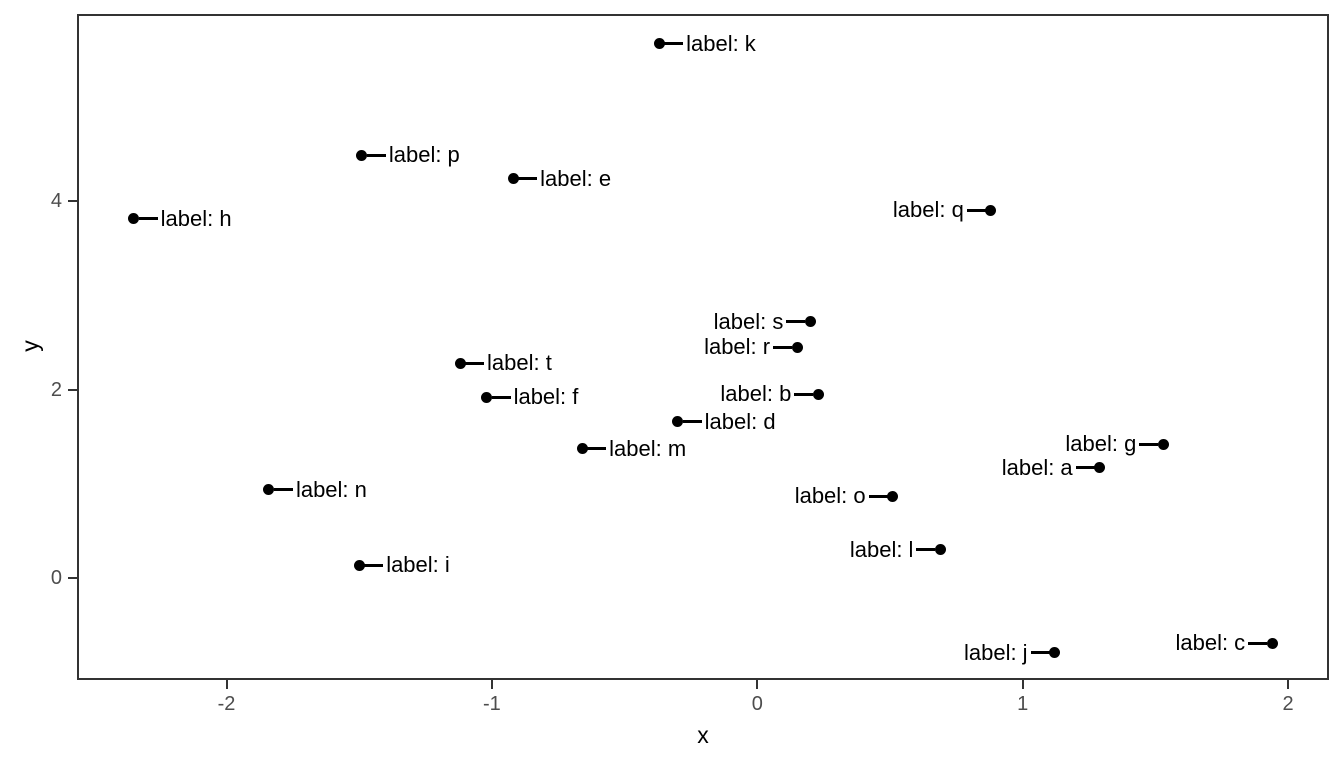  What do you see at coordinates (881, 549) in the screenshot?
I see `point-label: label: l` at bounding box center [881, 549].